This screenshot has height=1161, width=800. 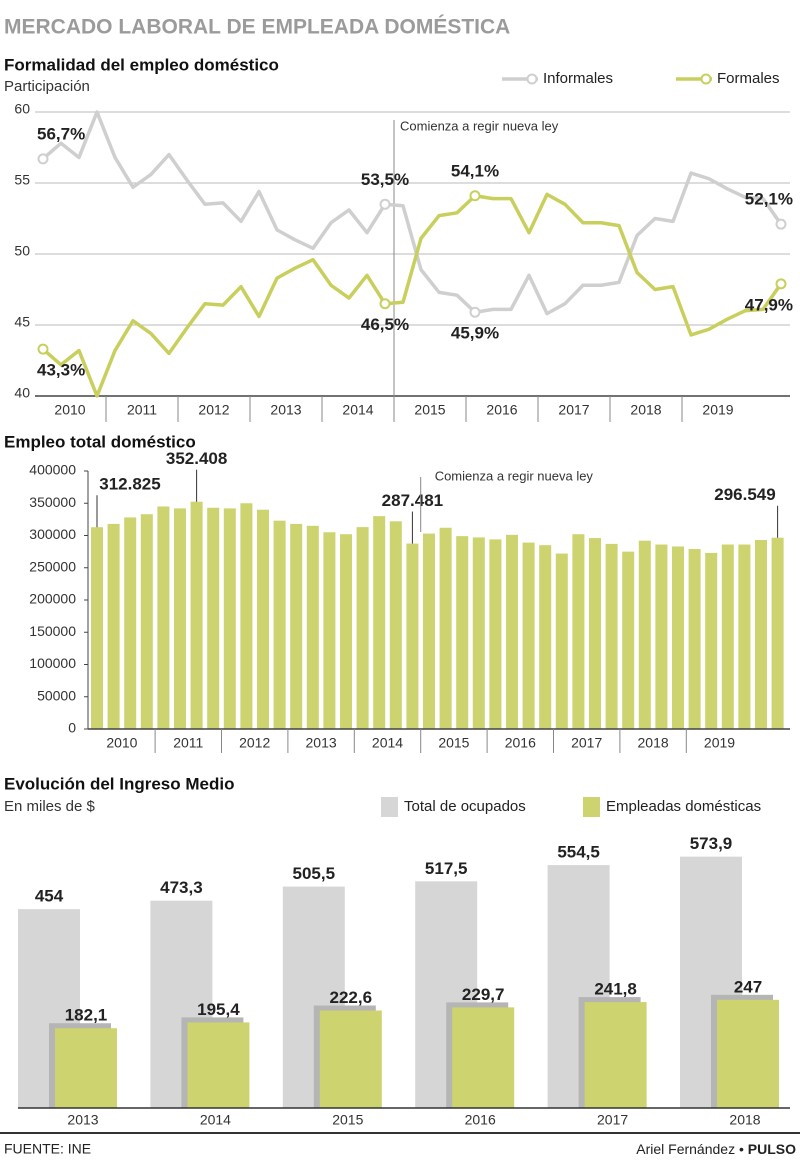 What do you see at coordinates (578, 852) in the screenshot?
I see `data-label: 554,5` at bounding box center [578, 852].